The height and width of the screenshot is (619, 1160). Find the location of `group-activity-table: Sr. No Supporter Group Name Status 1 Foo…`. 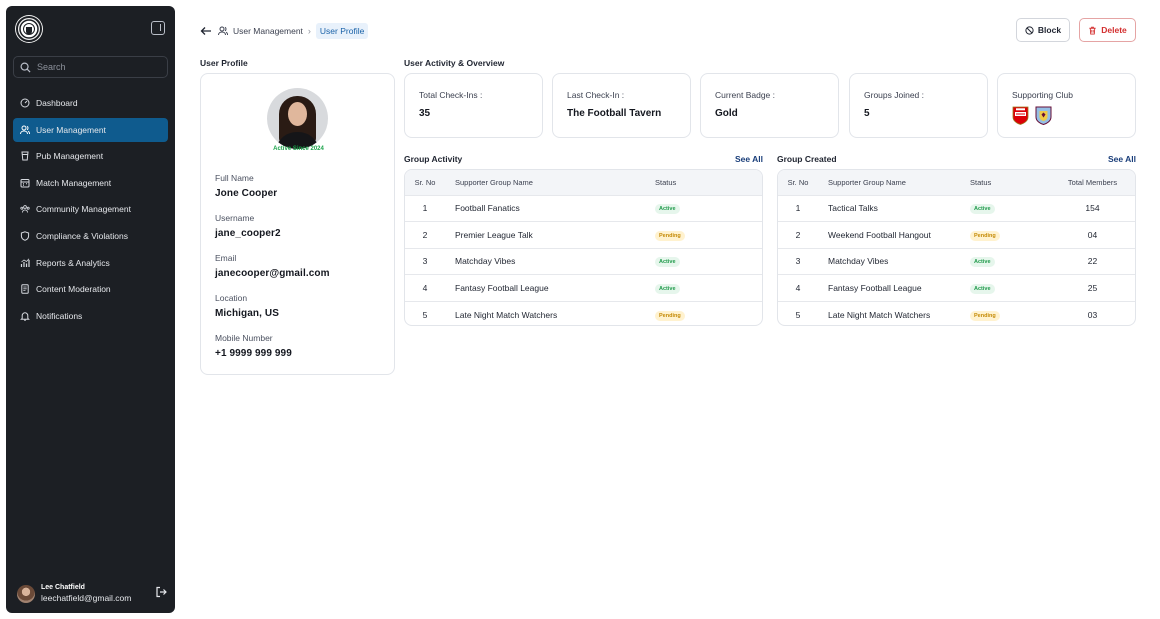

group-activity-table: Sr. No Supporter Group Name Status 1 Foo… is located at coordinates (583, 247).